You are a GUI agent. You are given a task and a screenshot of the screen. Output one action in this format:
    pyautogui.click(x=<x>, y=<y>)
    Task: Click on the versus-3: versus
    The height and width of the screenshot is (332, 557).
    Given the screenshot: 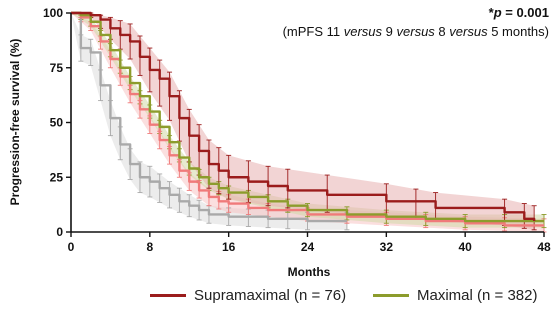 What is the action you would take?
    pyautogui.click(x=468, y=31)
    